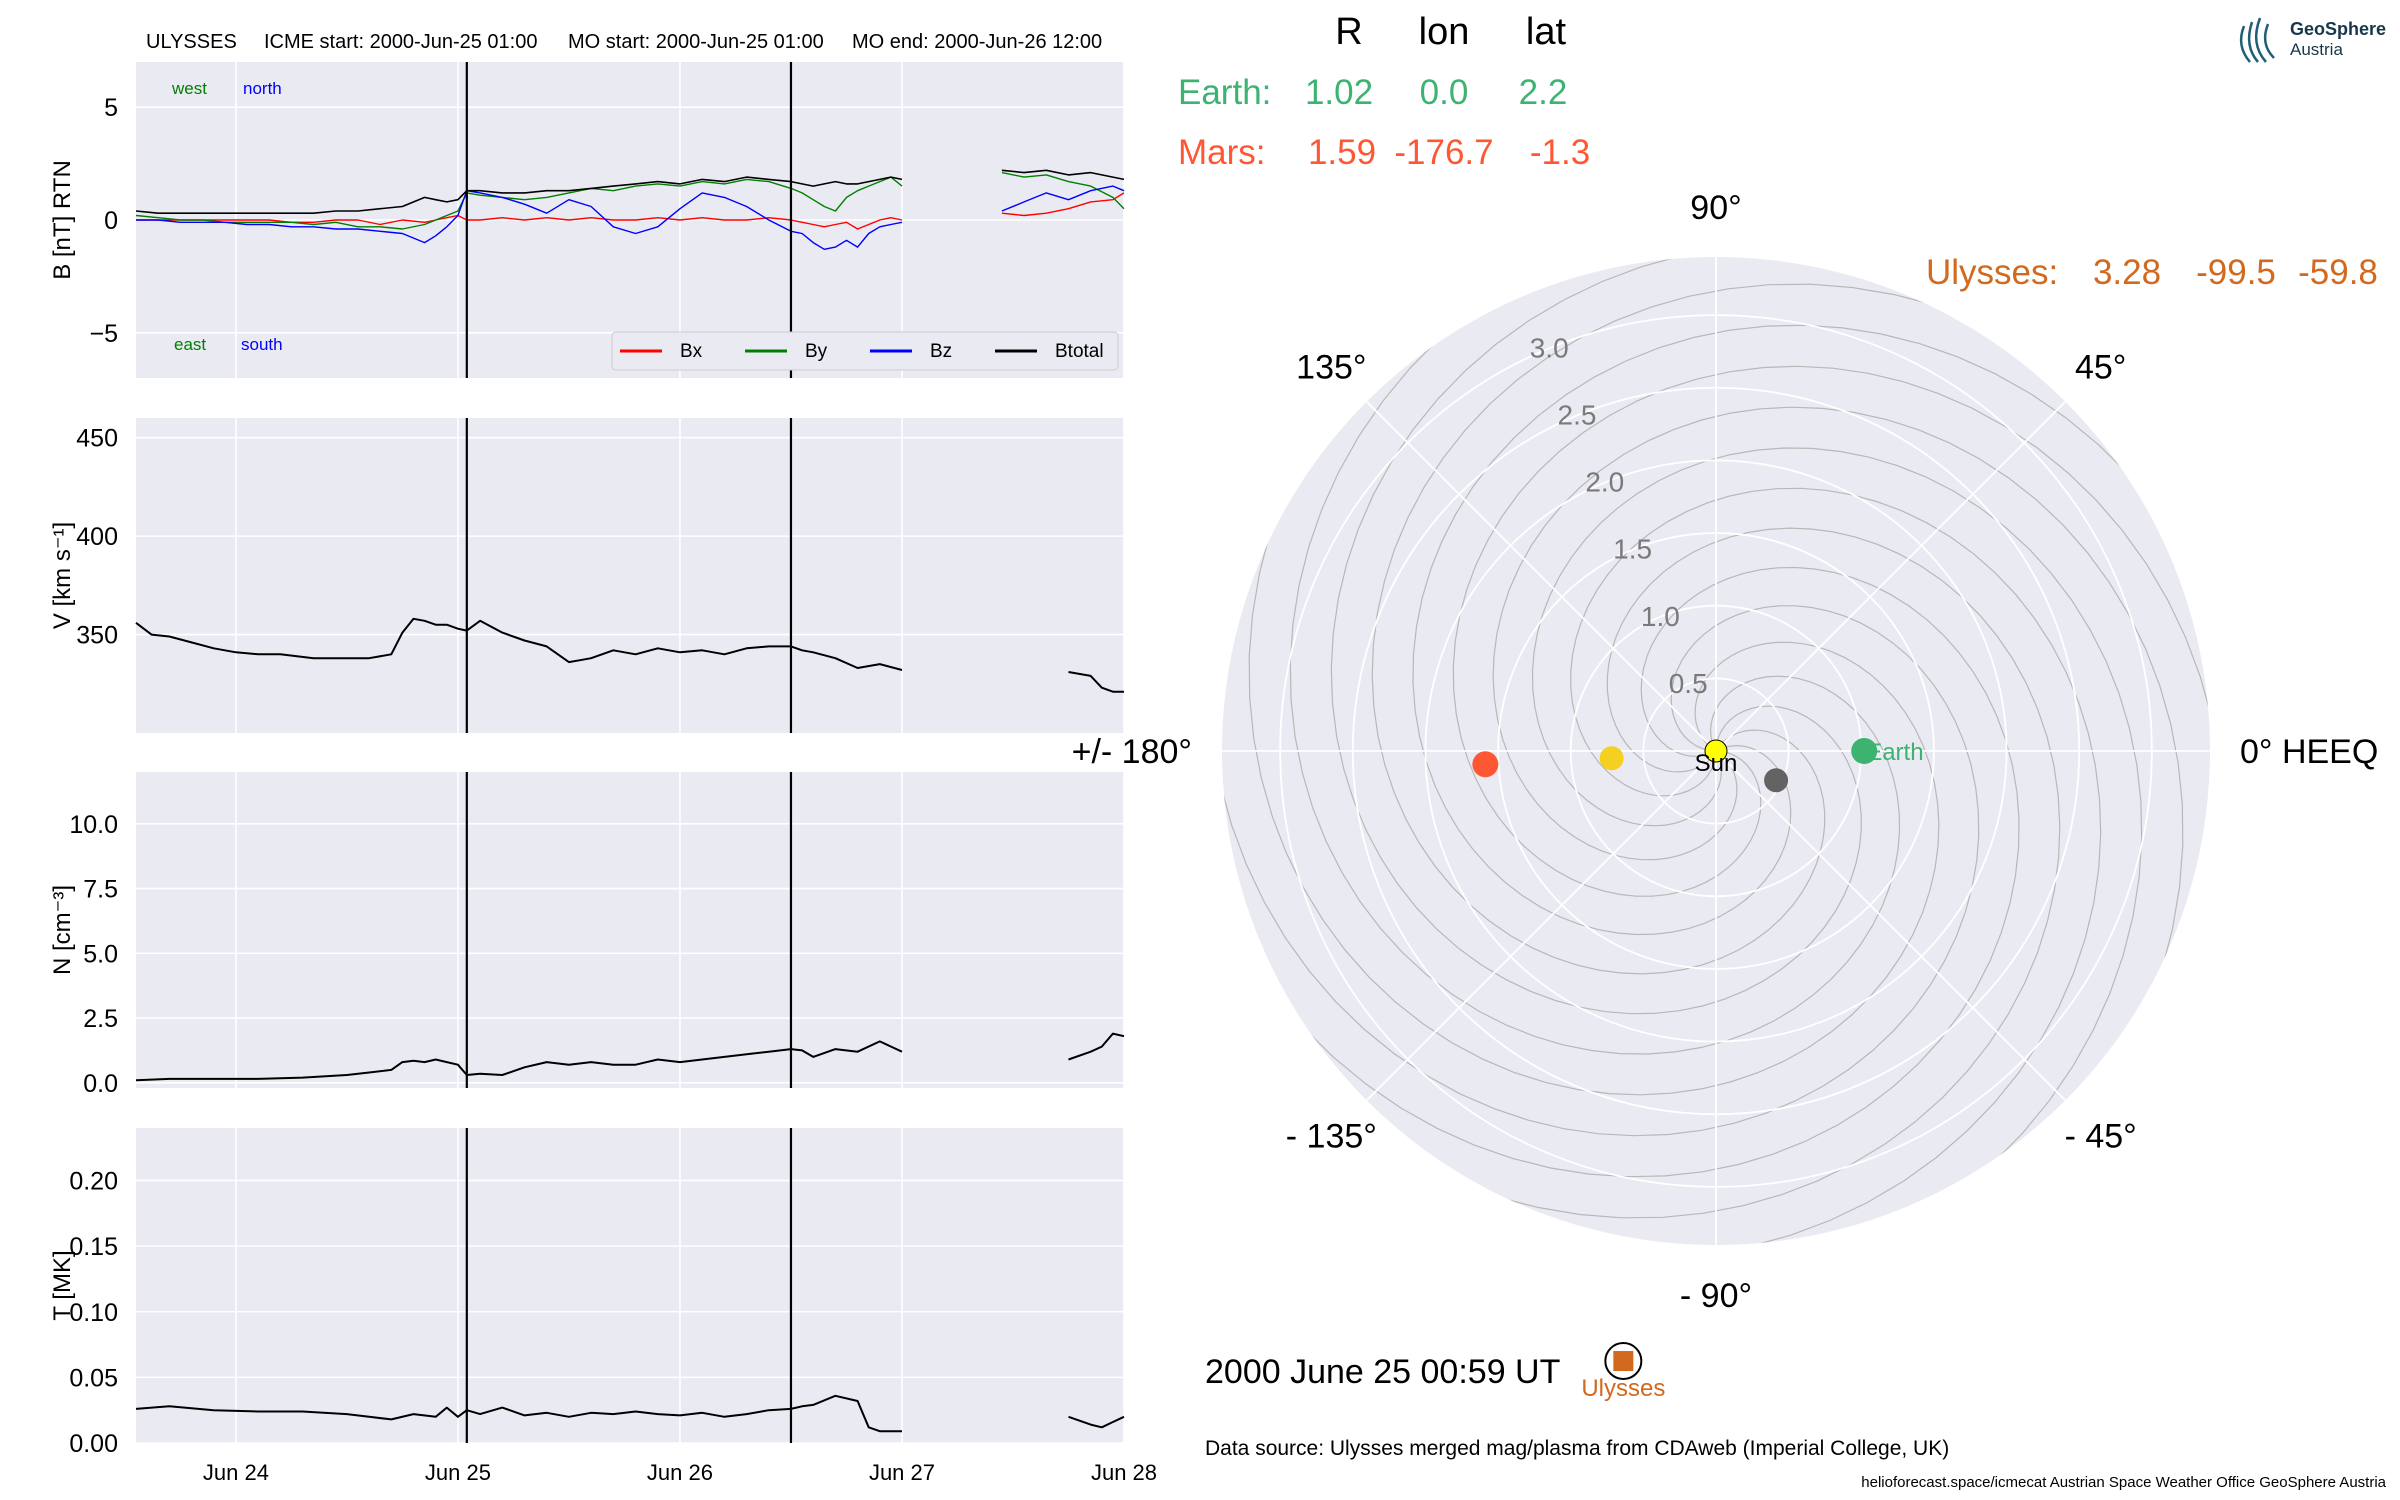 The image size is (2400, 1500). I want to click on readout-ulysses-name: Ulysses:, so click(1992, 272).